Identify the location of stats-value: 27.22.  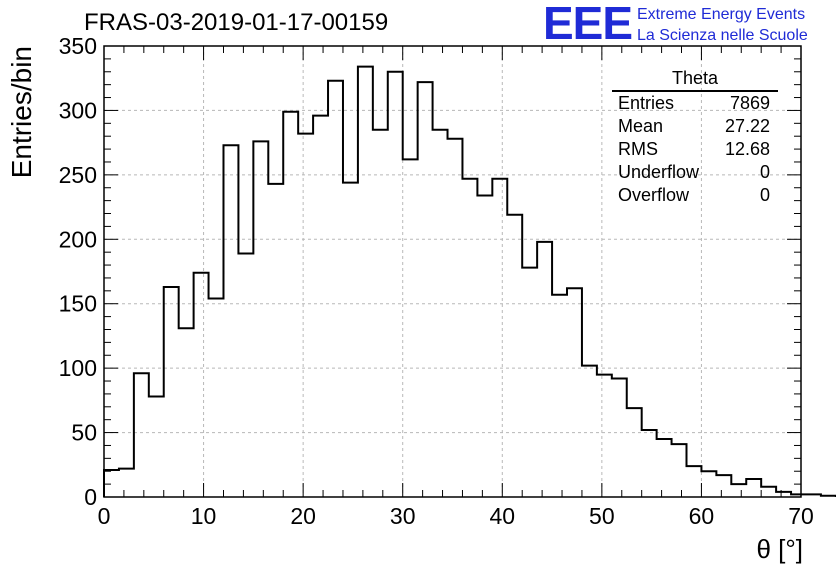
(747, 126).